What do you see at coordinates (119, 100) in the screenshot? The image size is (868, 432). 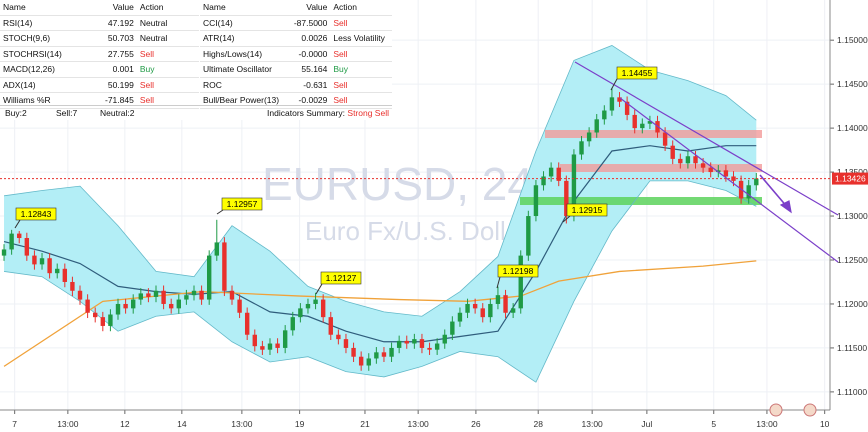 I see `indicator-value: -71.845` at bounding box center [119, 100].